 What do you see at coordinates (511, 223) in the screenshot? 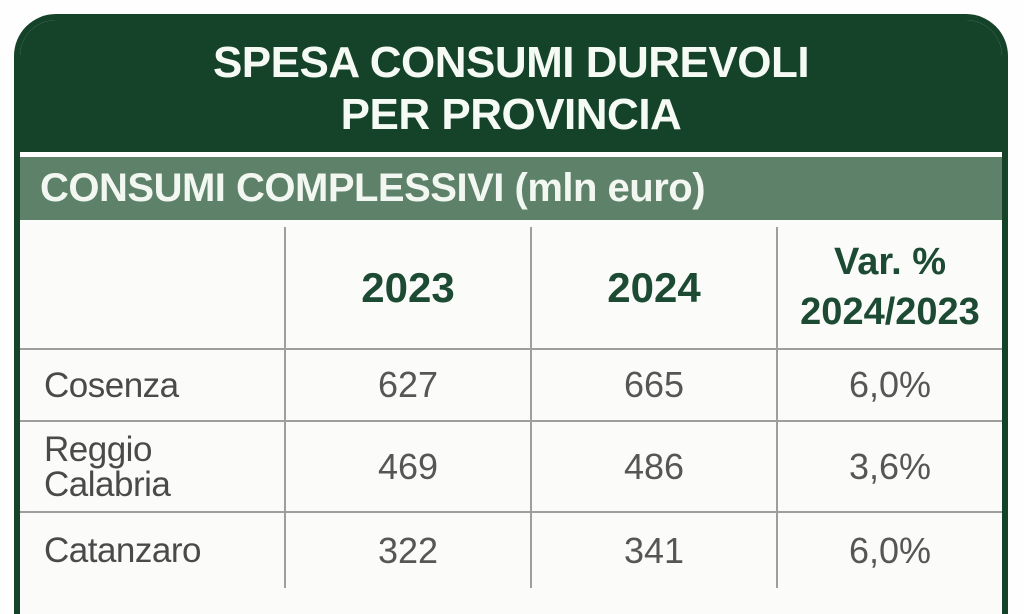
I see `subheader-divider` at bounding box center [511, 223].